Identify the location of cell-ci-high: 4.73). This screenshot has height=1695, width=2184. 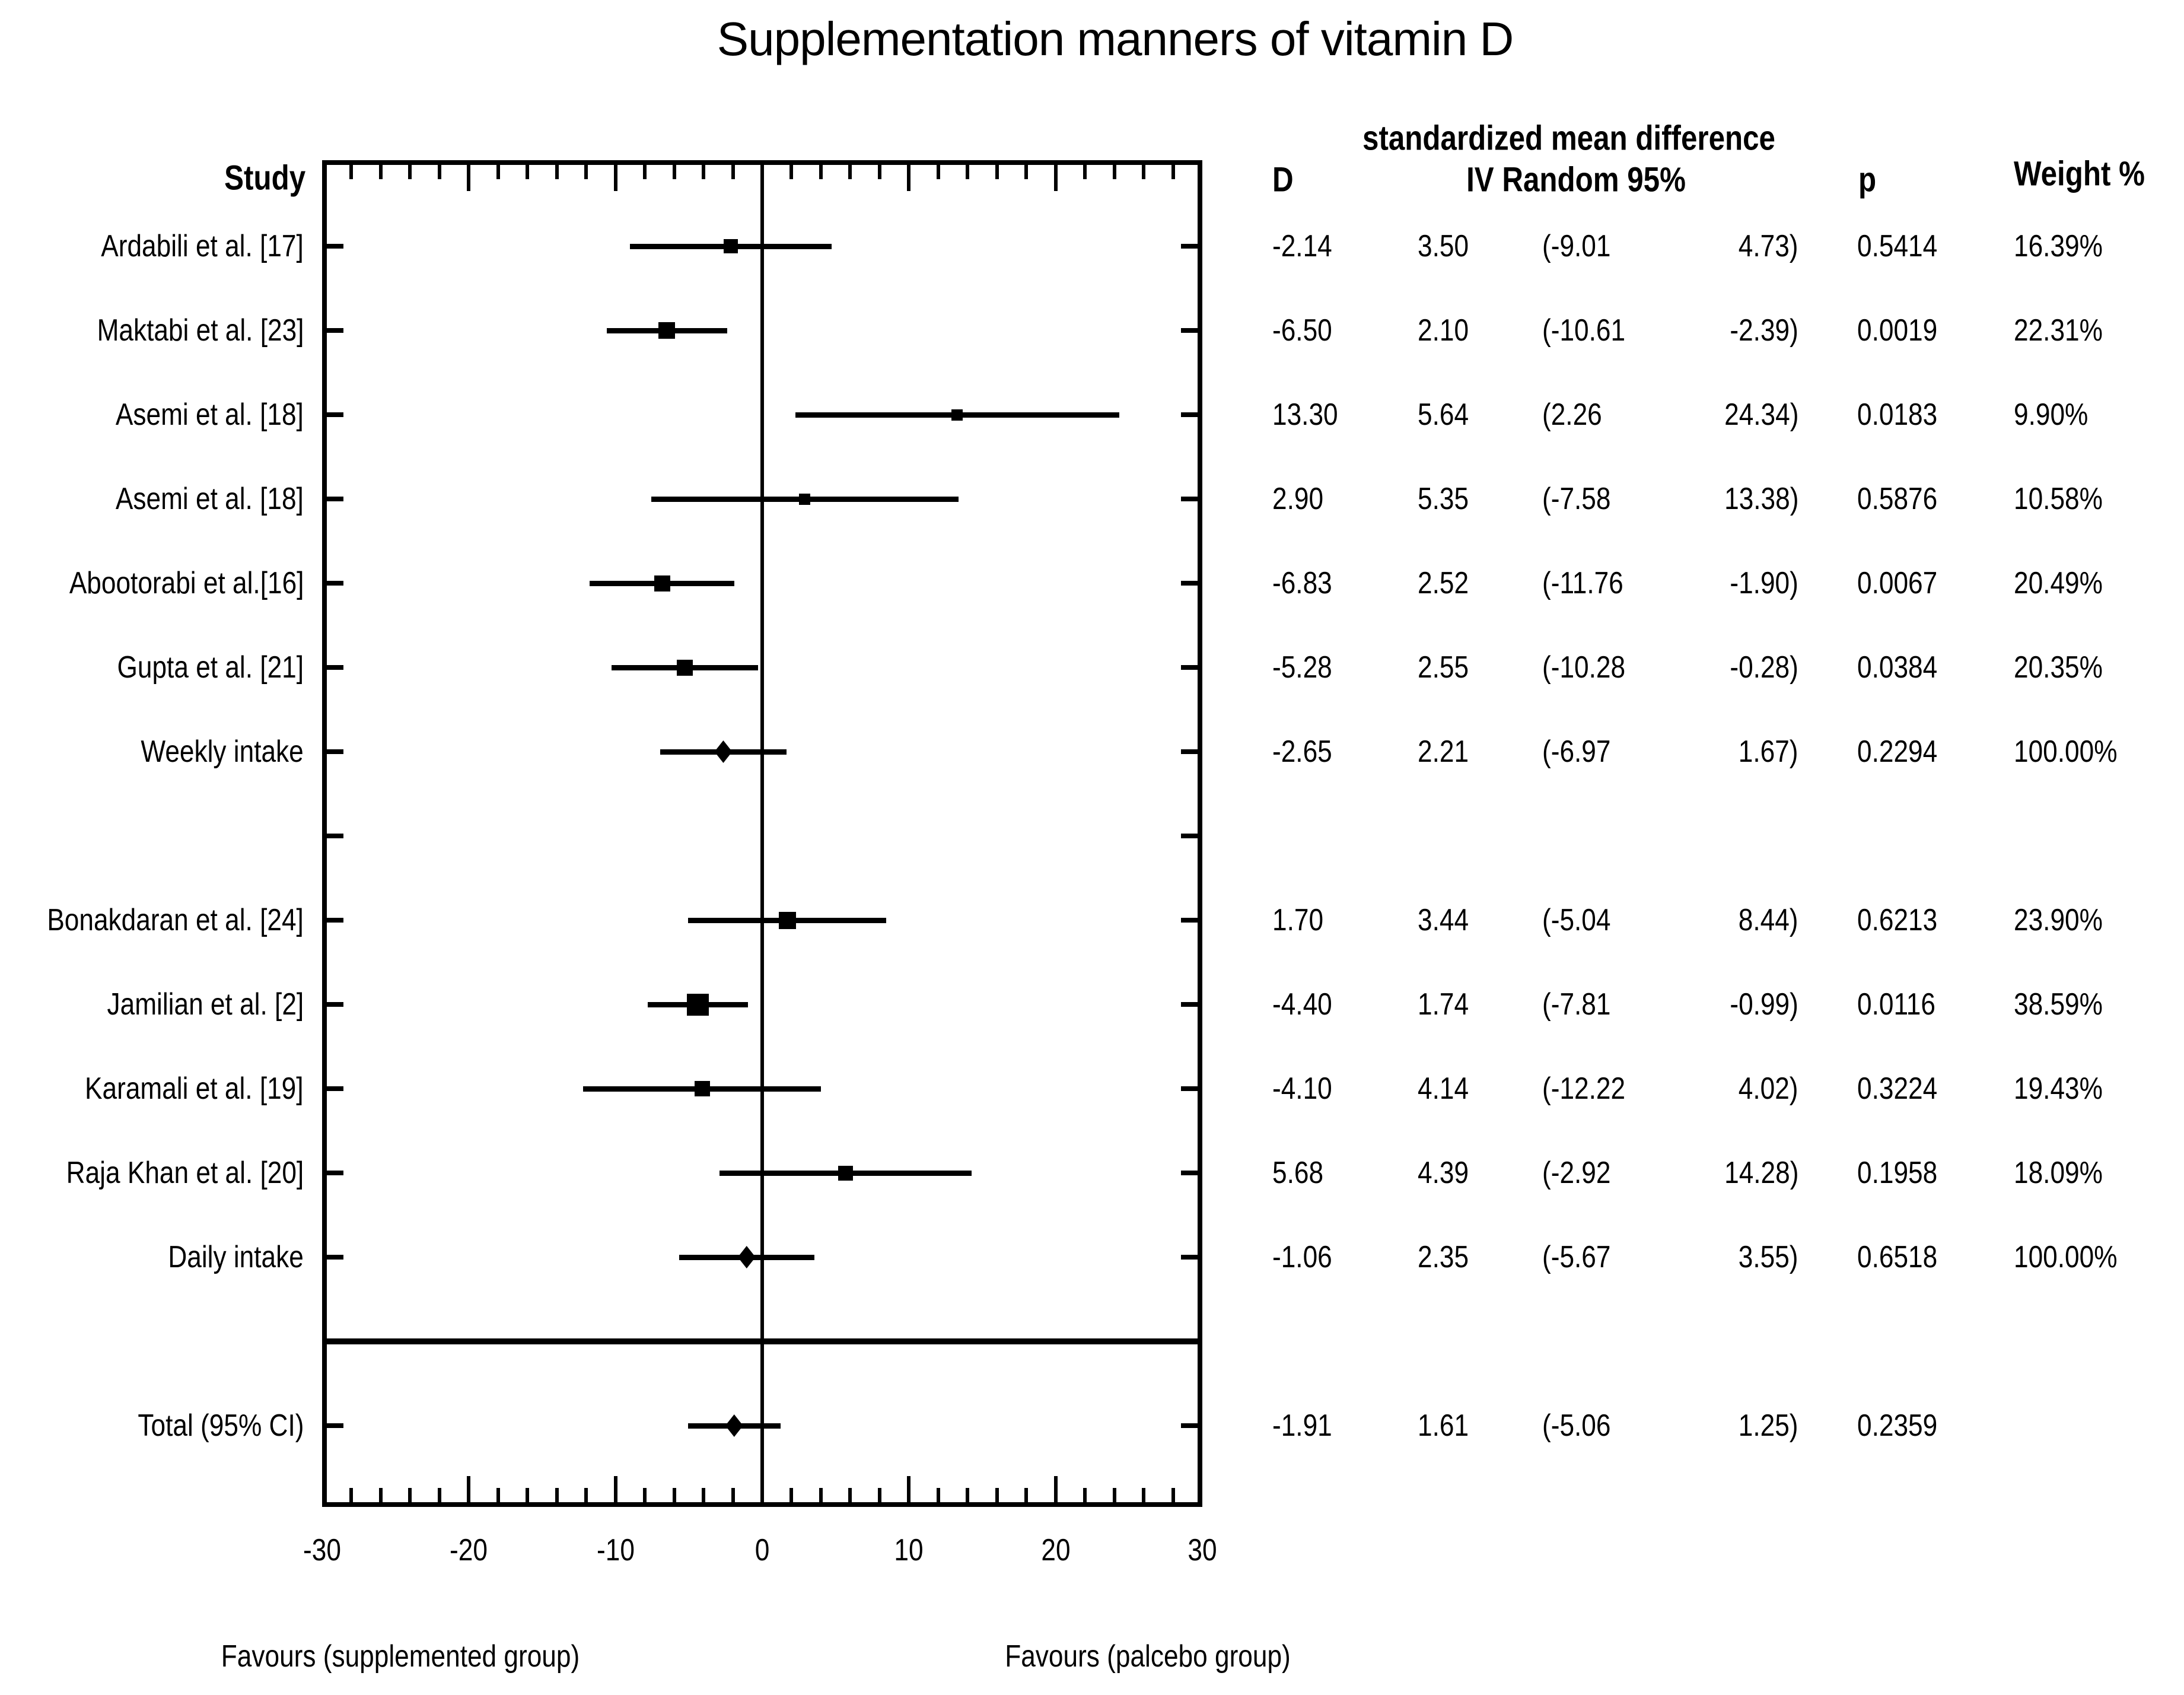
(1768, 246).